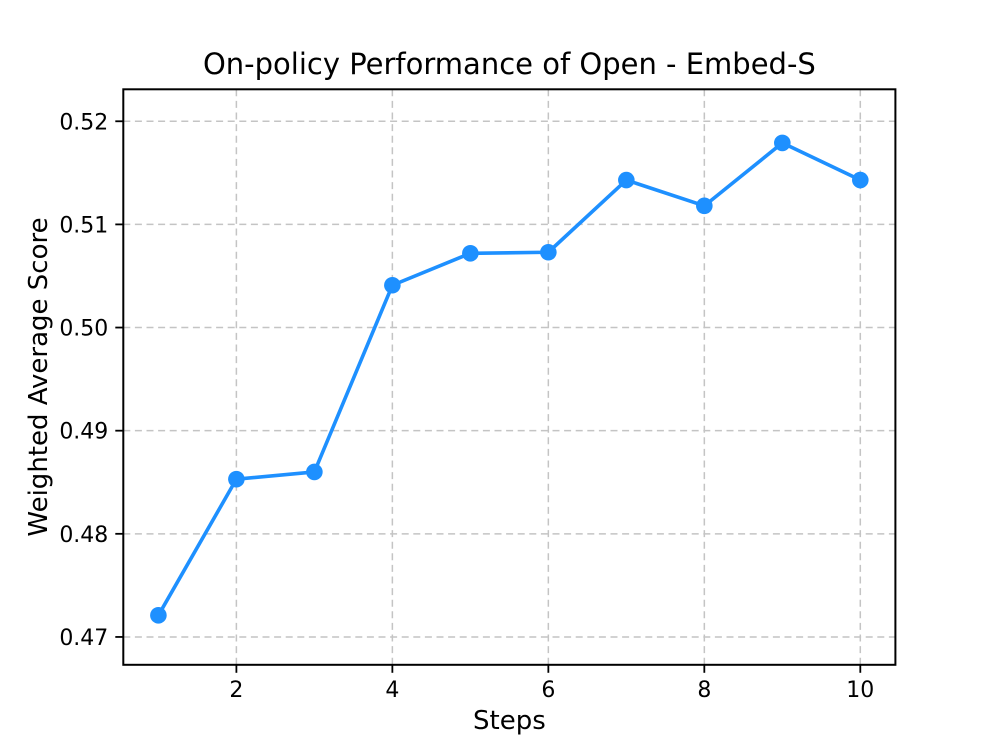 The width and height of the screenshot is (996, 751). I want to click on y-tick-labels: 0.47 0.48 0.49 0.50 0.51 0.52, so click(83, 380).